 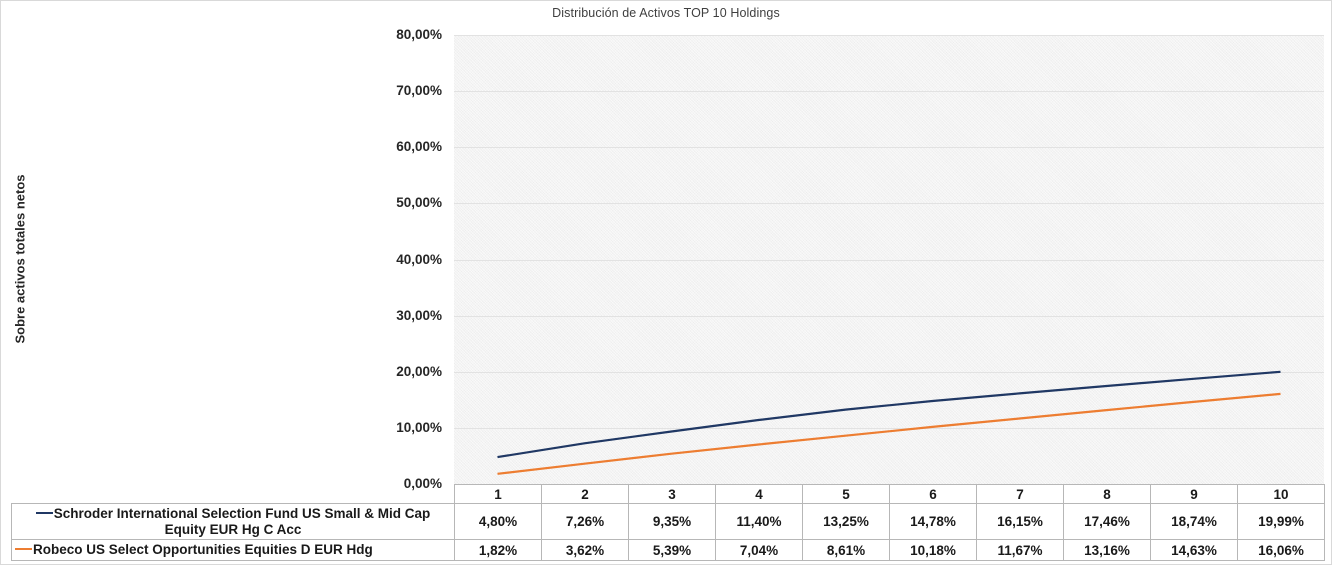 I want to click on category-header: 3, so click(x=672, y=494).